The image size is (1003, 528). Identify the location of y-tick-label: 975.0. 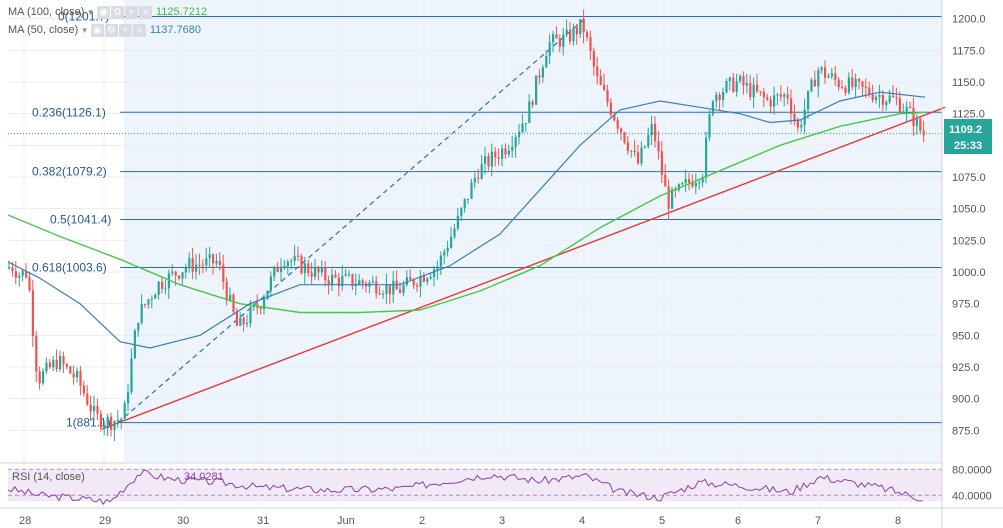
(966, 305).